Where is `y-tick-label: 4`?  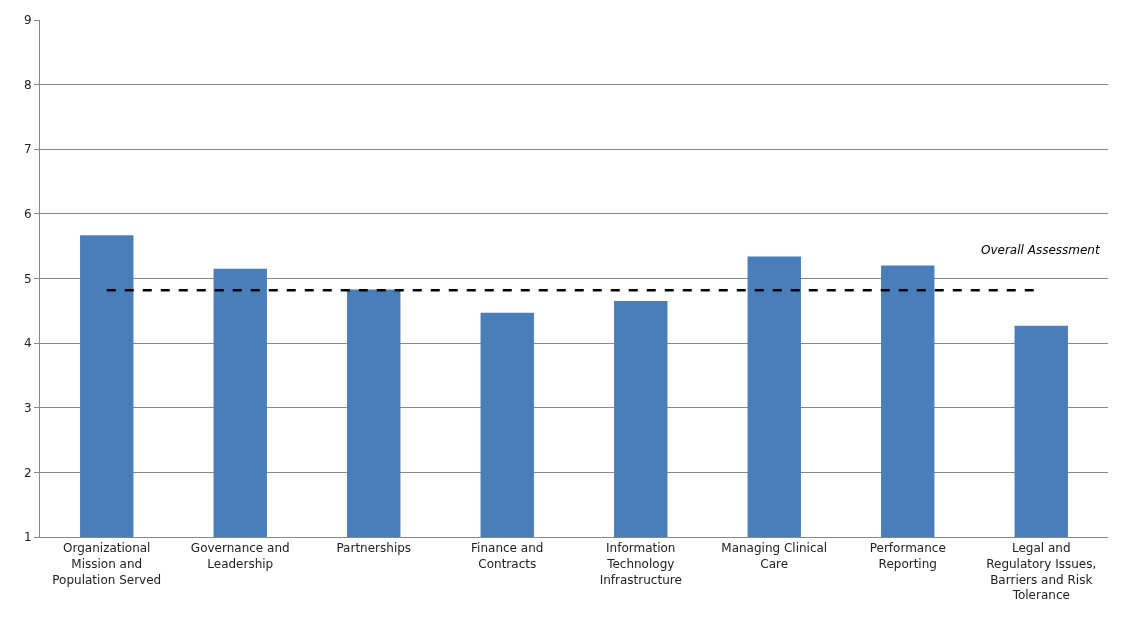 y-tick-label: 4 is located at coordinates (27, 343).